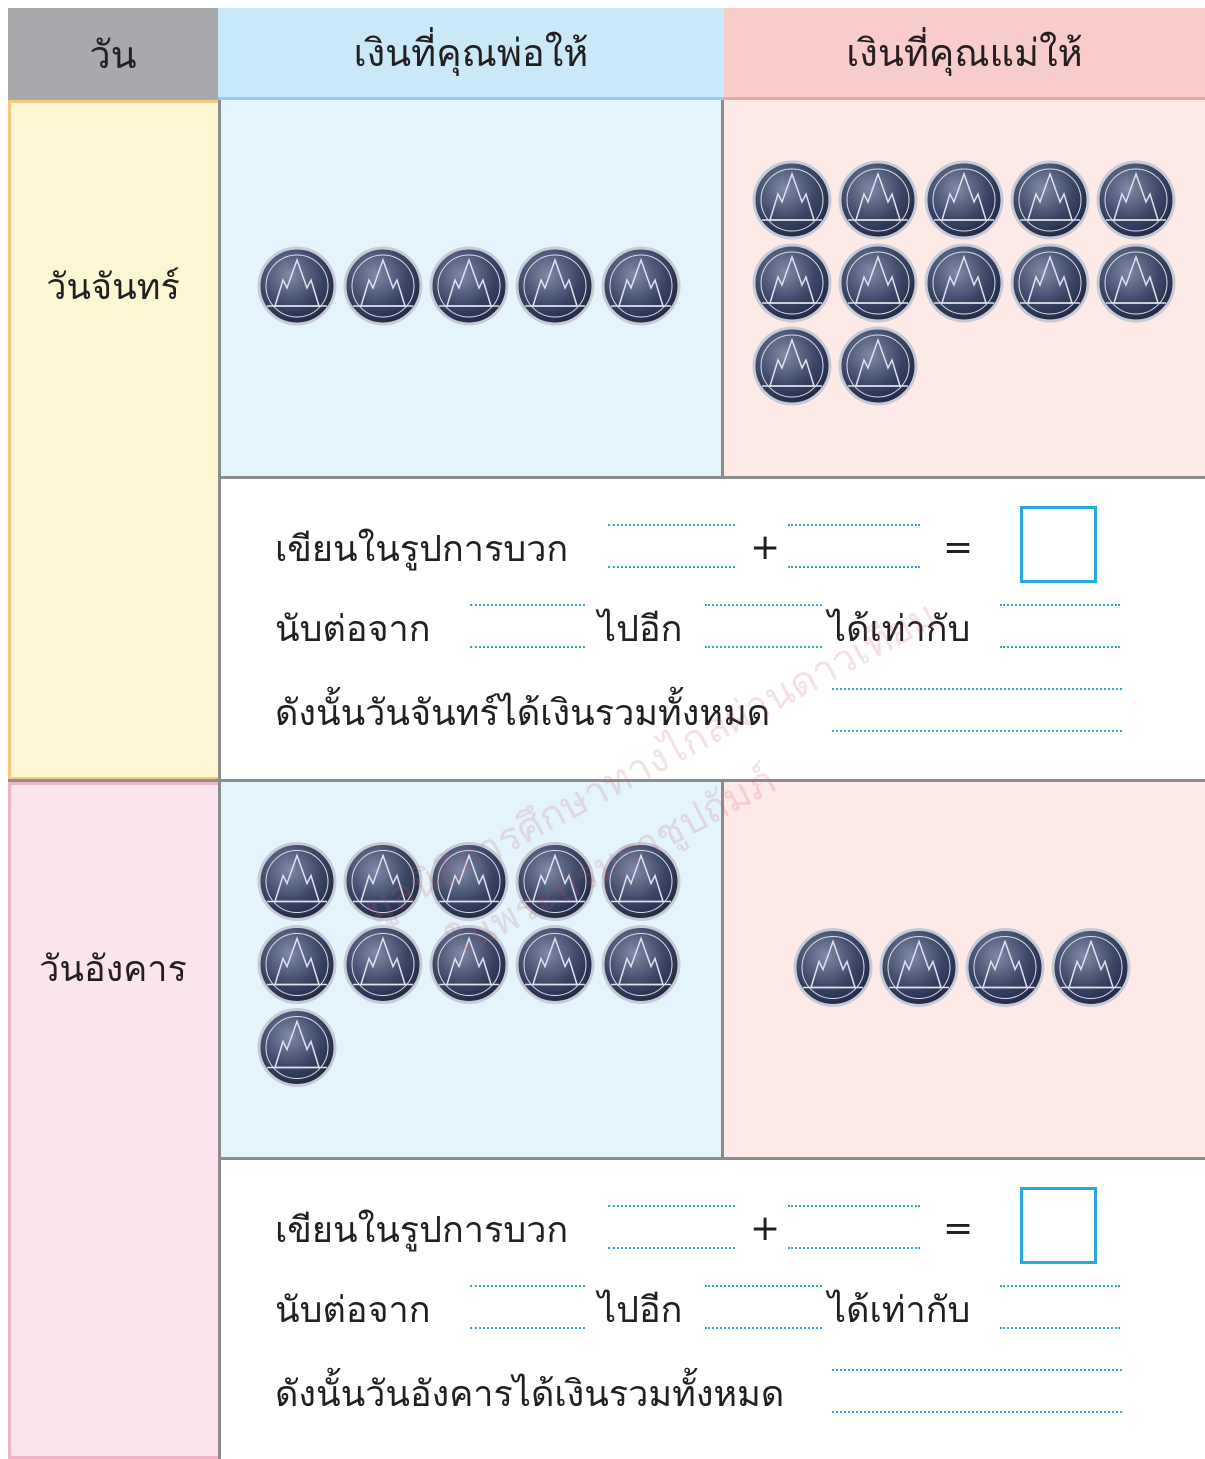 The width and height of the screenshot is (1205, 1459). What do you see at coordinates (113, 287) in the screenshot?
I see `day-label: วันจันทร์` at bounding box center [113, 287].